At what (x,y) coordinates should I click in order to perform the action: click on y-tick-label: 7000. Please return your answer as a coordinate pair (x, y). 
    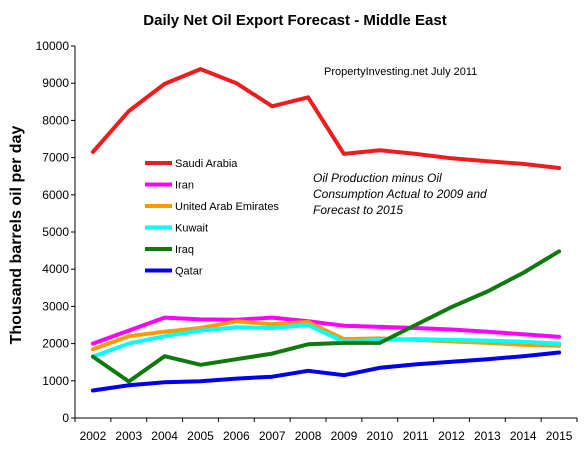
    Looking at the image, I should click on (55, 158).